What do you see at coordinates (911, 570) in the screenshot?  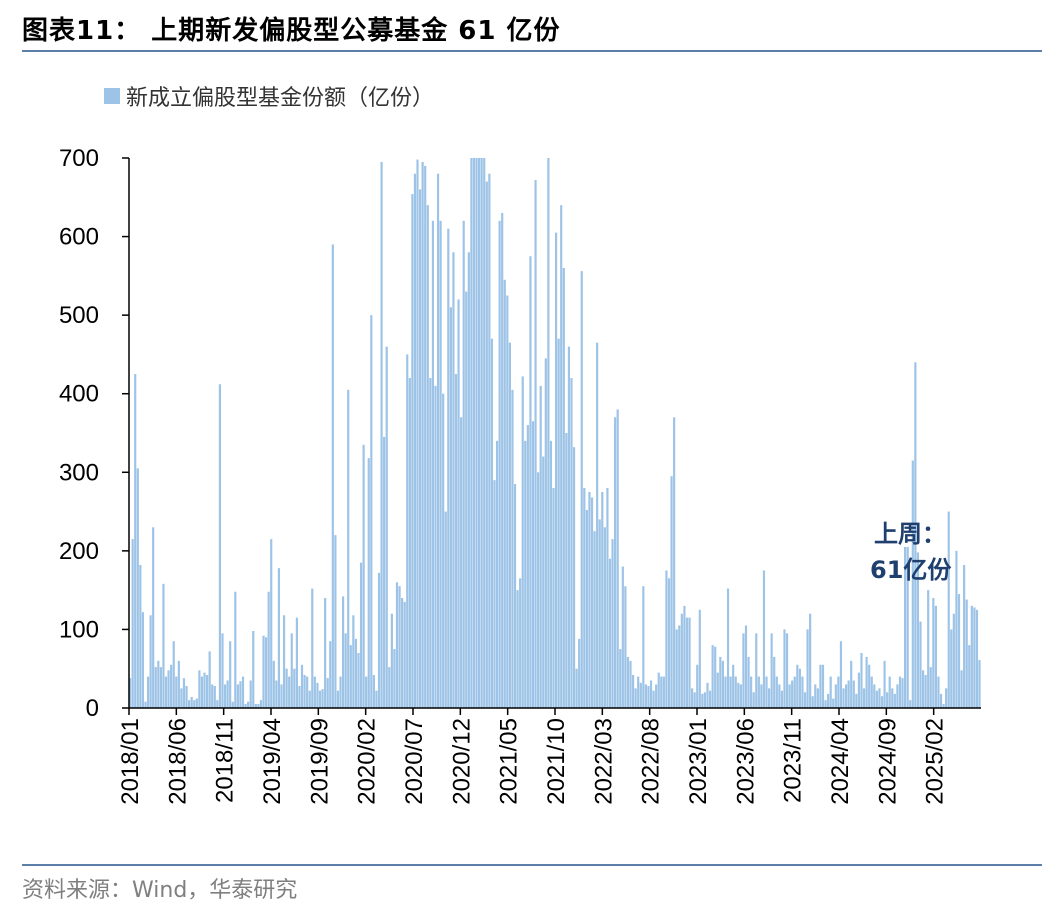 I see `annotation-line-2: 61亿份` at bounding box center [911, 570].